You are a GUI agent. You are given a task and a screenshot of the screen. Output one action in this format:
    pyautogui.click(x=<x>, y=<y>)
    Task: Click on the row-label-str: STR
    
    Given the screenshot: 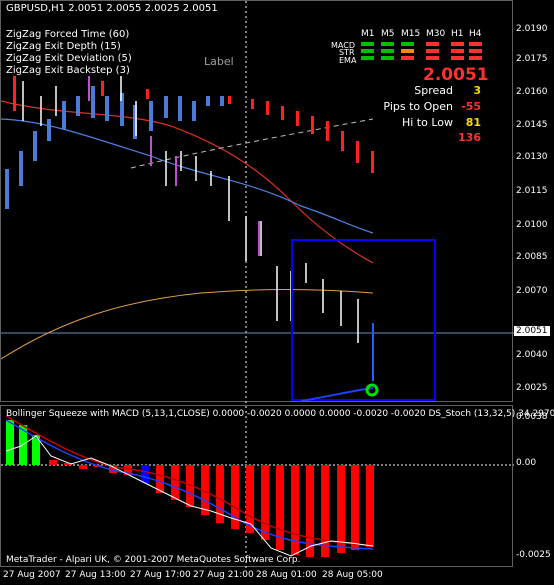 What is the action you would take?
    pyautogui.click(x=347, y=52)
    